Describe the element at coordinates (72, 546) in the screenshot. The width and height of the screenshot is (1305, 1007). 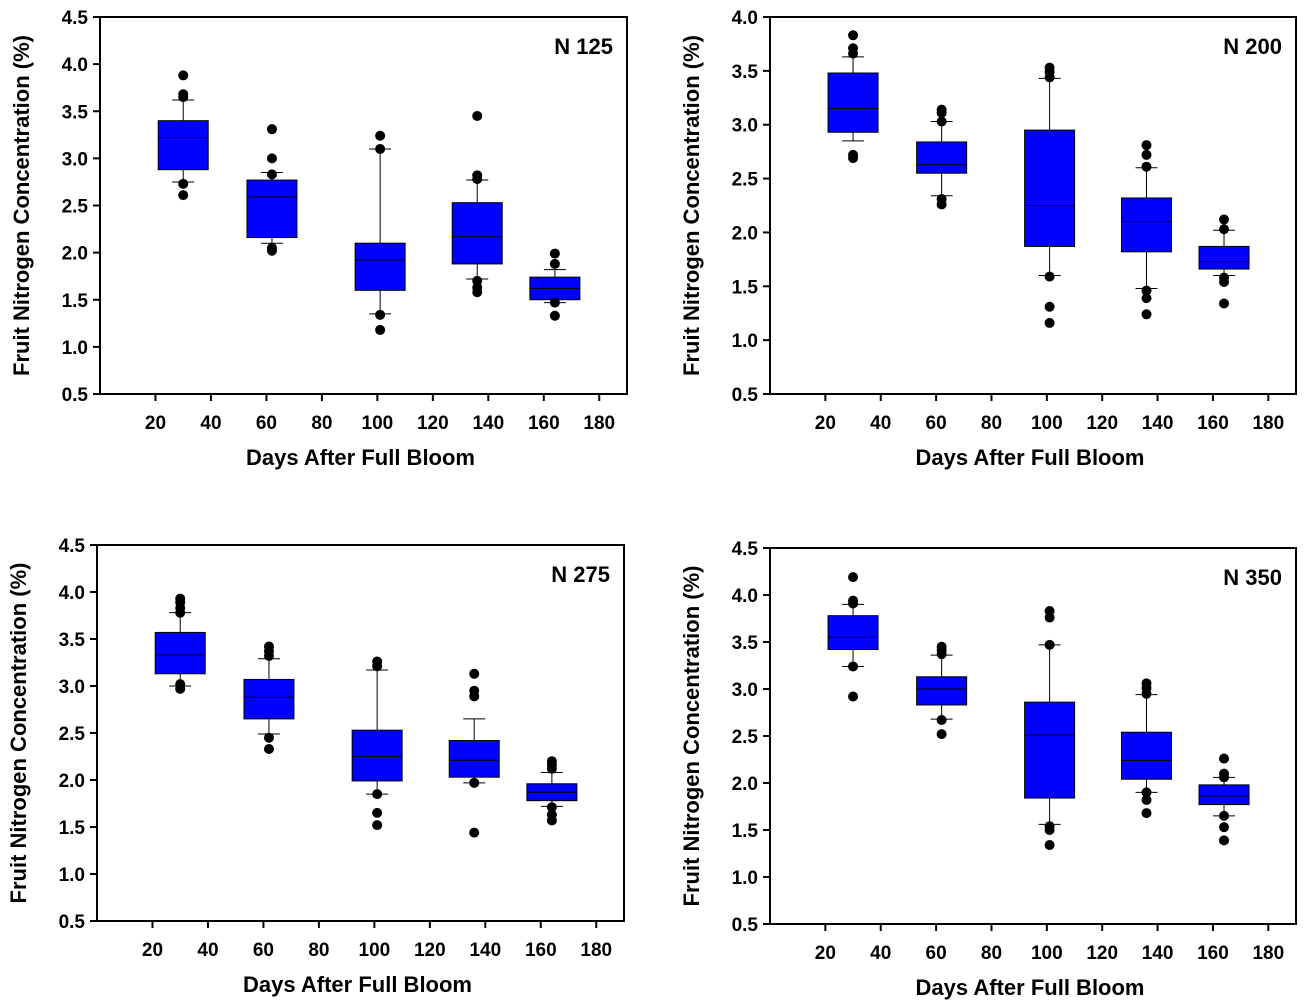
I see `y-tick-label: 4.5` at that location.